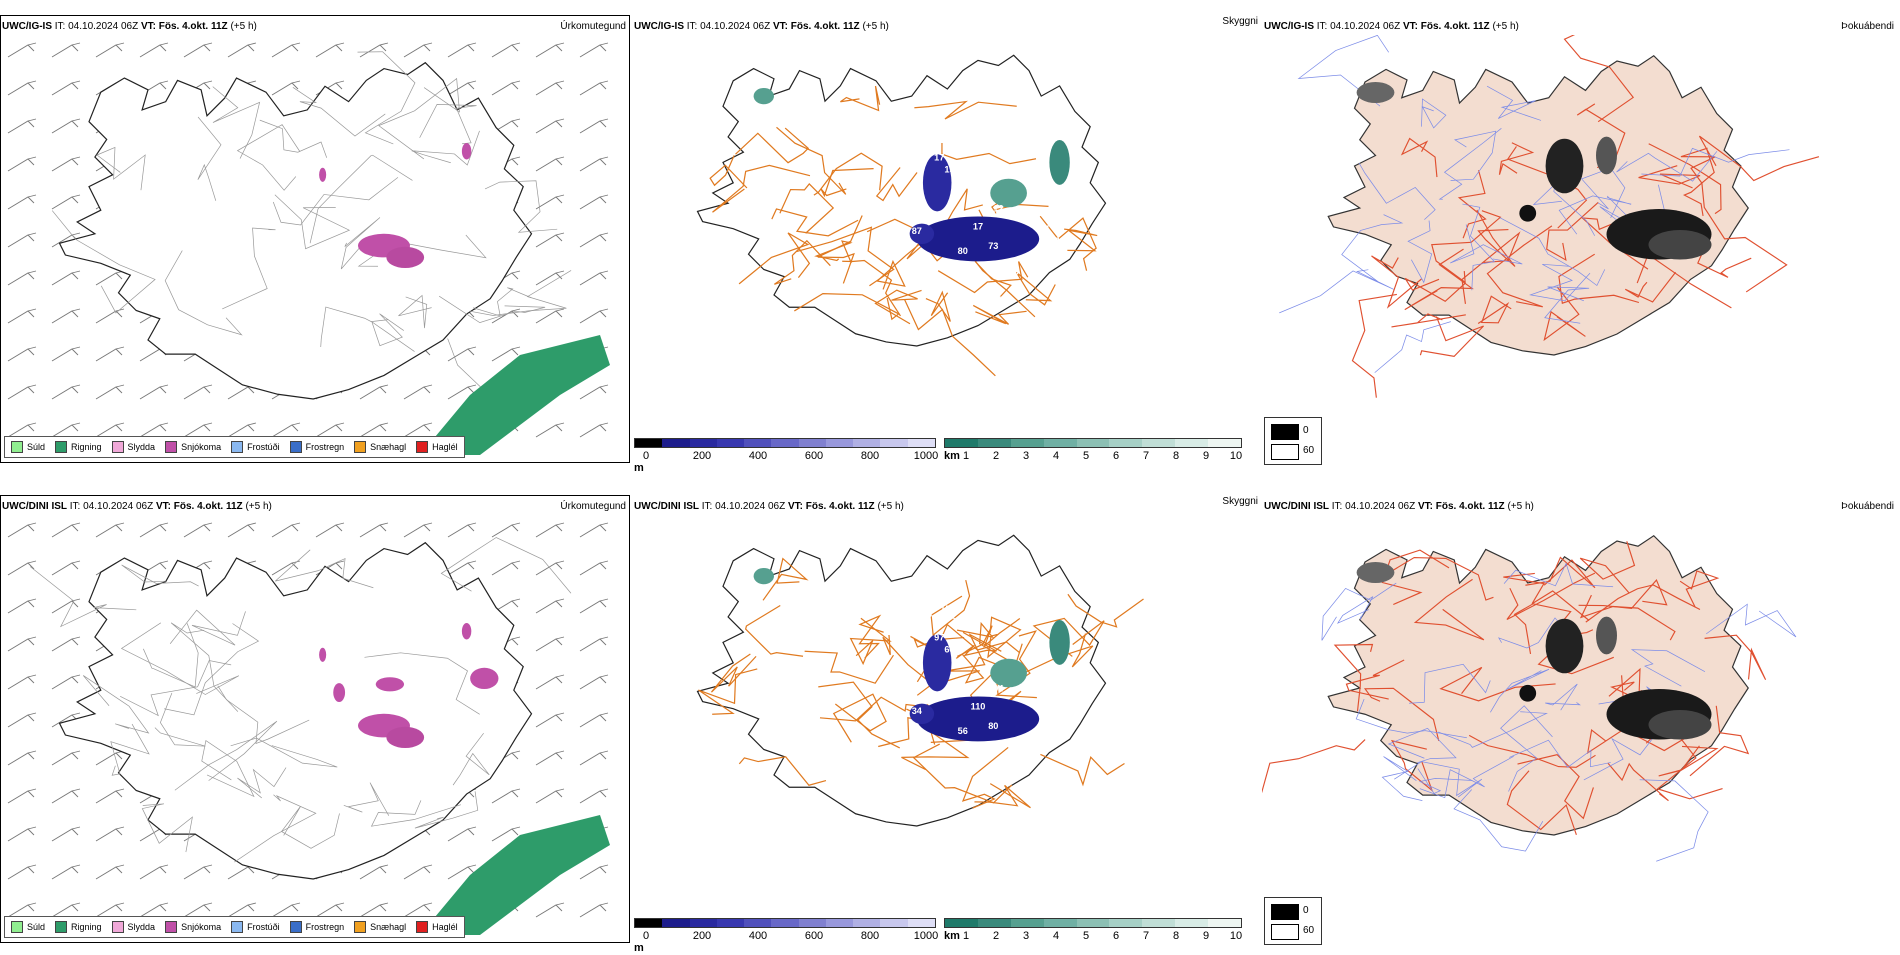  What do you see at coordinates (927, 134) in the screenshot?
I see `visibility-value-label: 90` at bounding box center [927, 134].